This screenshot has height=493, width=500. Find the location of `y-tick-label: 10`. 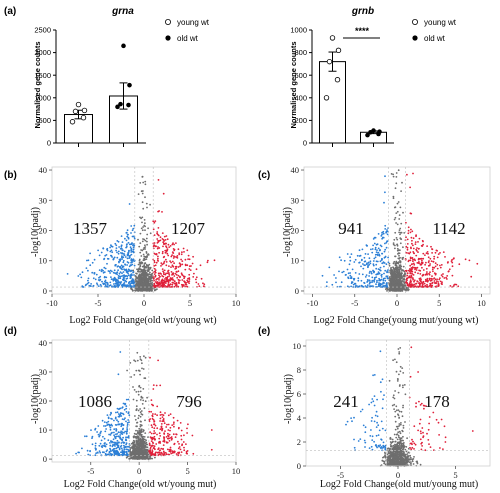

y-tick-label: 10 is located at coordinates (43, 430).